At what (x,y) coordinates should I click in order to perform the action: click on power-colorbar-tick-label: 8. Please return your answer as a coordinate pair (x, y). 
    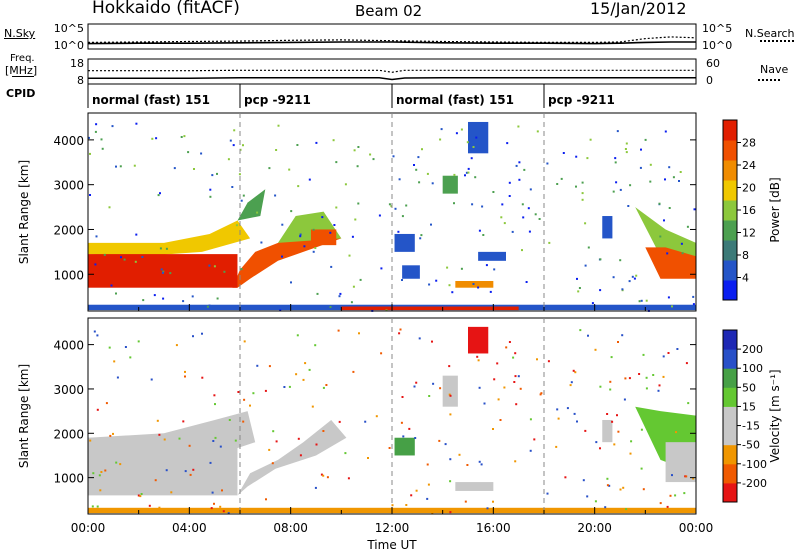
    Looking at the image, I should click on (745, 255).